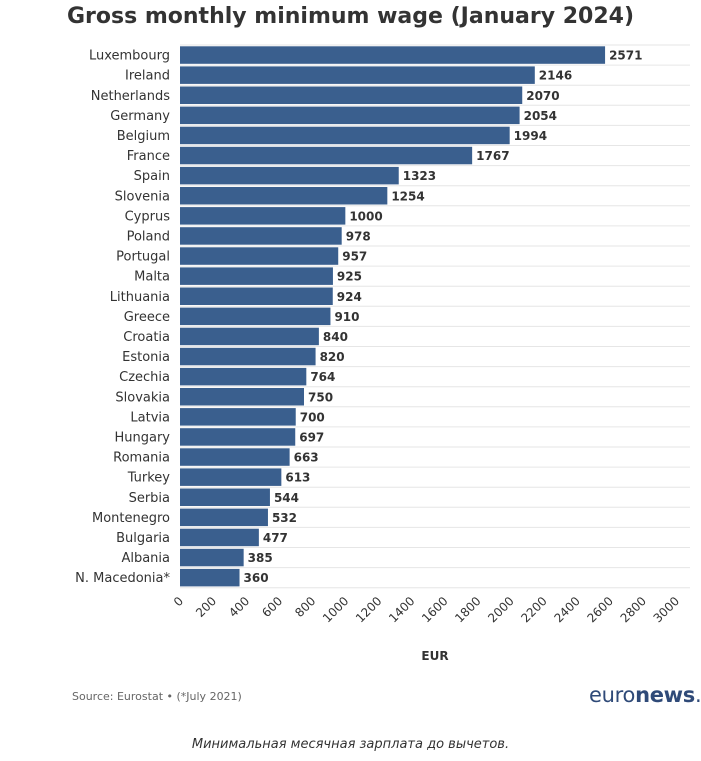  What do you see at coordinates (312, 417) in the screenshot?
I see `value-label: 700` at bounding box center [312, 417].